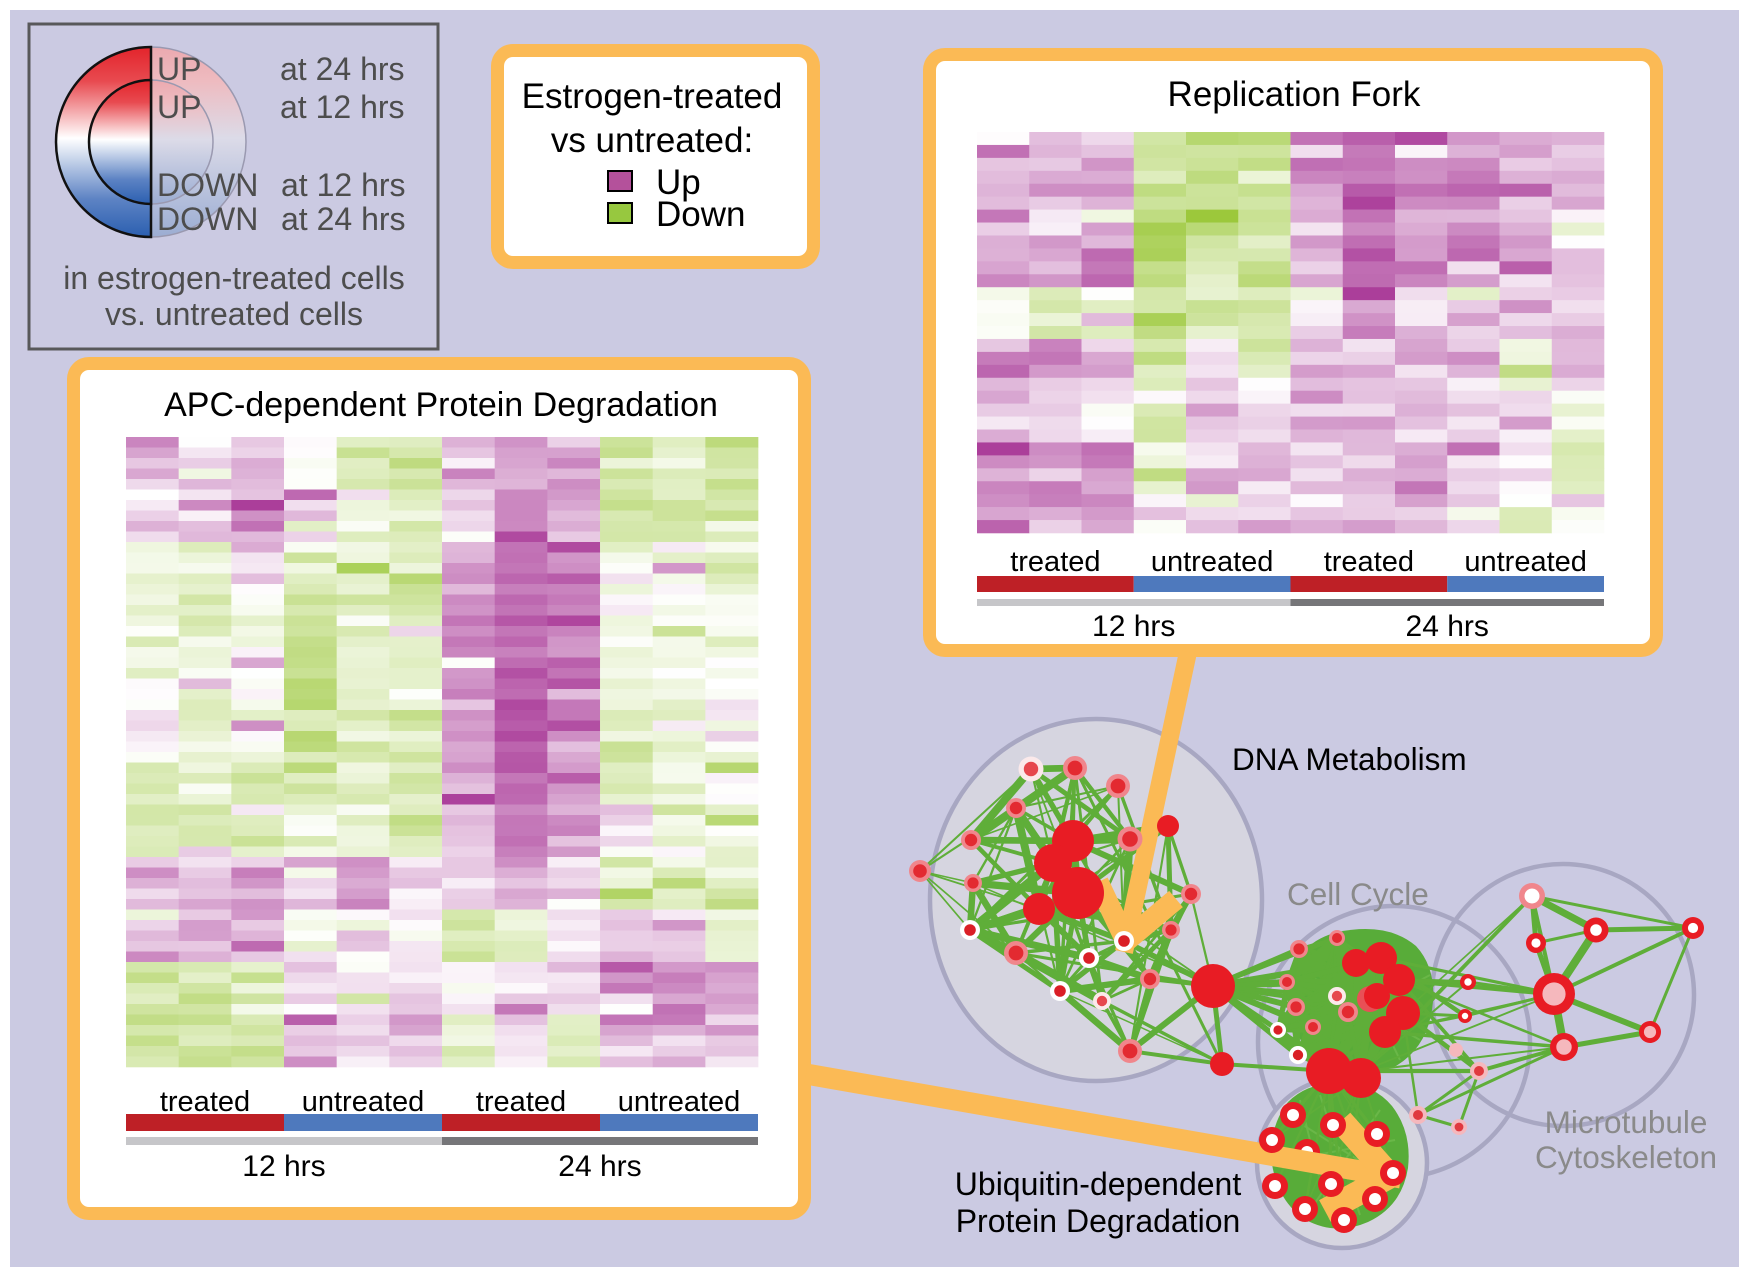 The width and height of the screenshot is (1750, 1279). What do you see at coordinates (234, 314) in the screenshot?
I see `svg-text: vs. untreated cells` at bounding box center [234, 314].